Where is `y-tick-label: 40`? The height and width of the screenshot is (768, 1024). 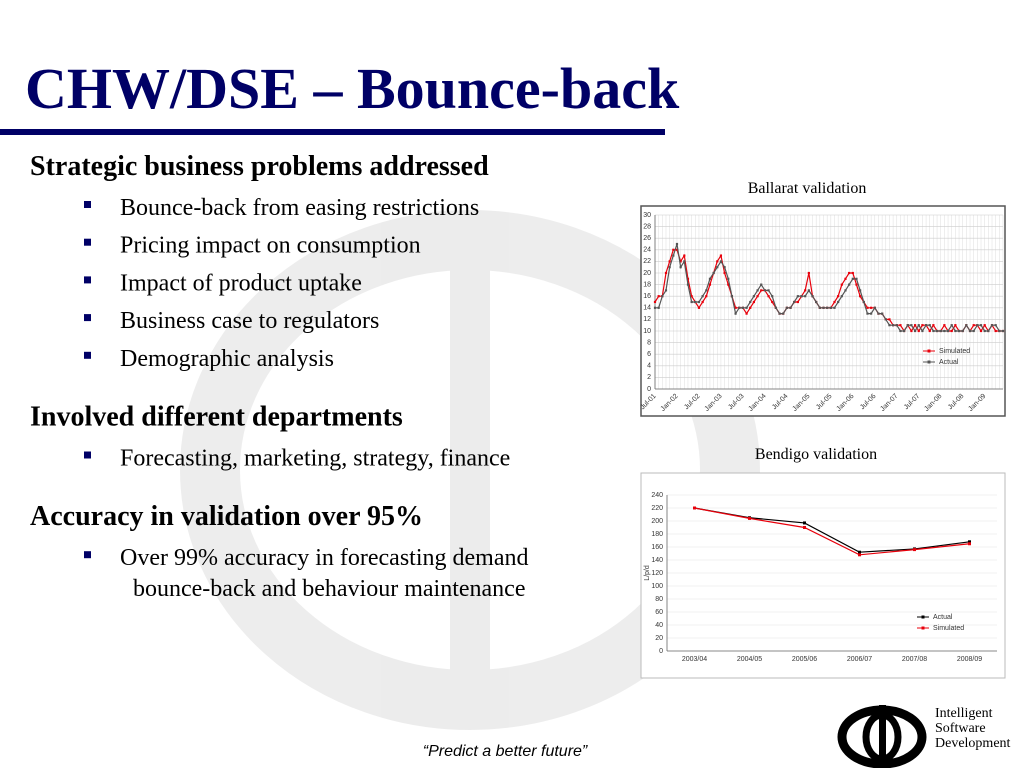 y-tick-label: 40 is located at coordinates (659, 625).